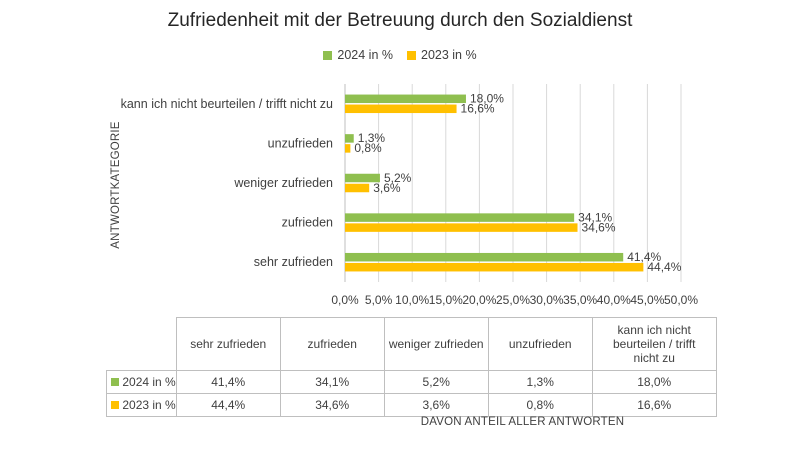 This screenshot has height=450, width=800. What do you see at coordinates (664, 267) in the screenshot?
I see `data-label: 44,4%` at bounding box center [664, 267].